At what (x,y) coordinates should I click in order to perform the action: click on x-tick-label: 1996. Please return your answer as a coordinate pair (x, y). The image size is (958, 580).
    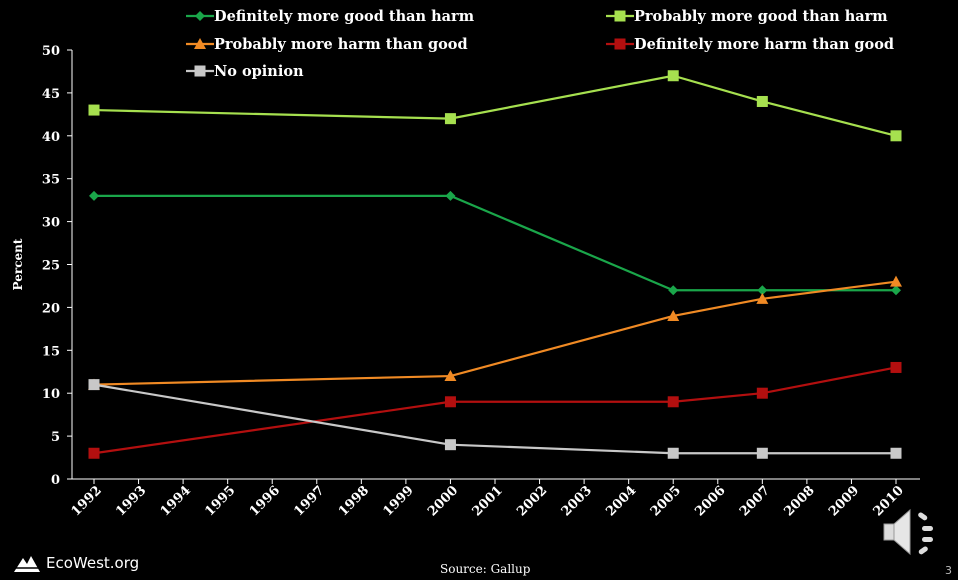
    Looking at the image, I should click on (265, 501).